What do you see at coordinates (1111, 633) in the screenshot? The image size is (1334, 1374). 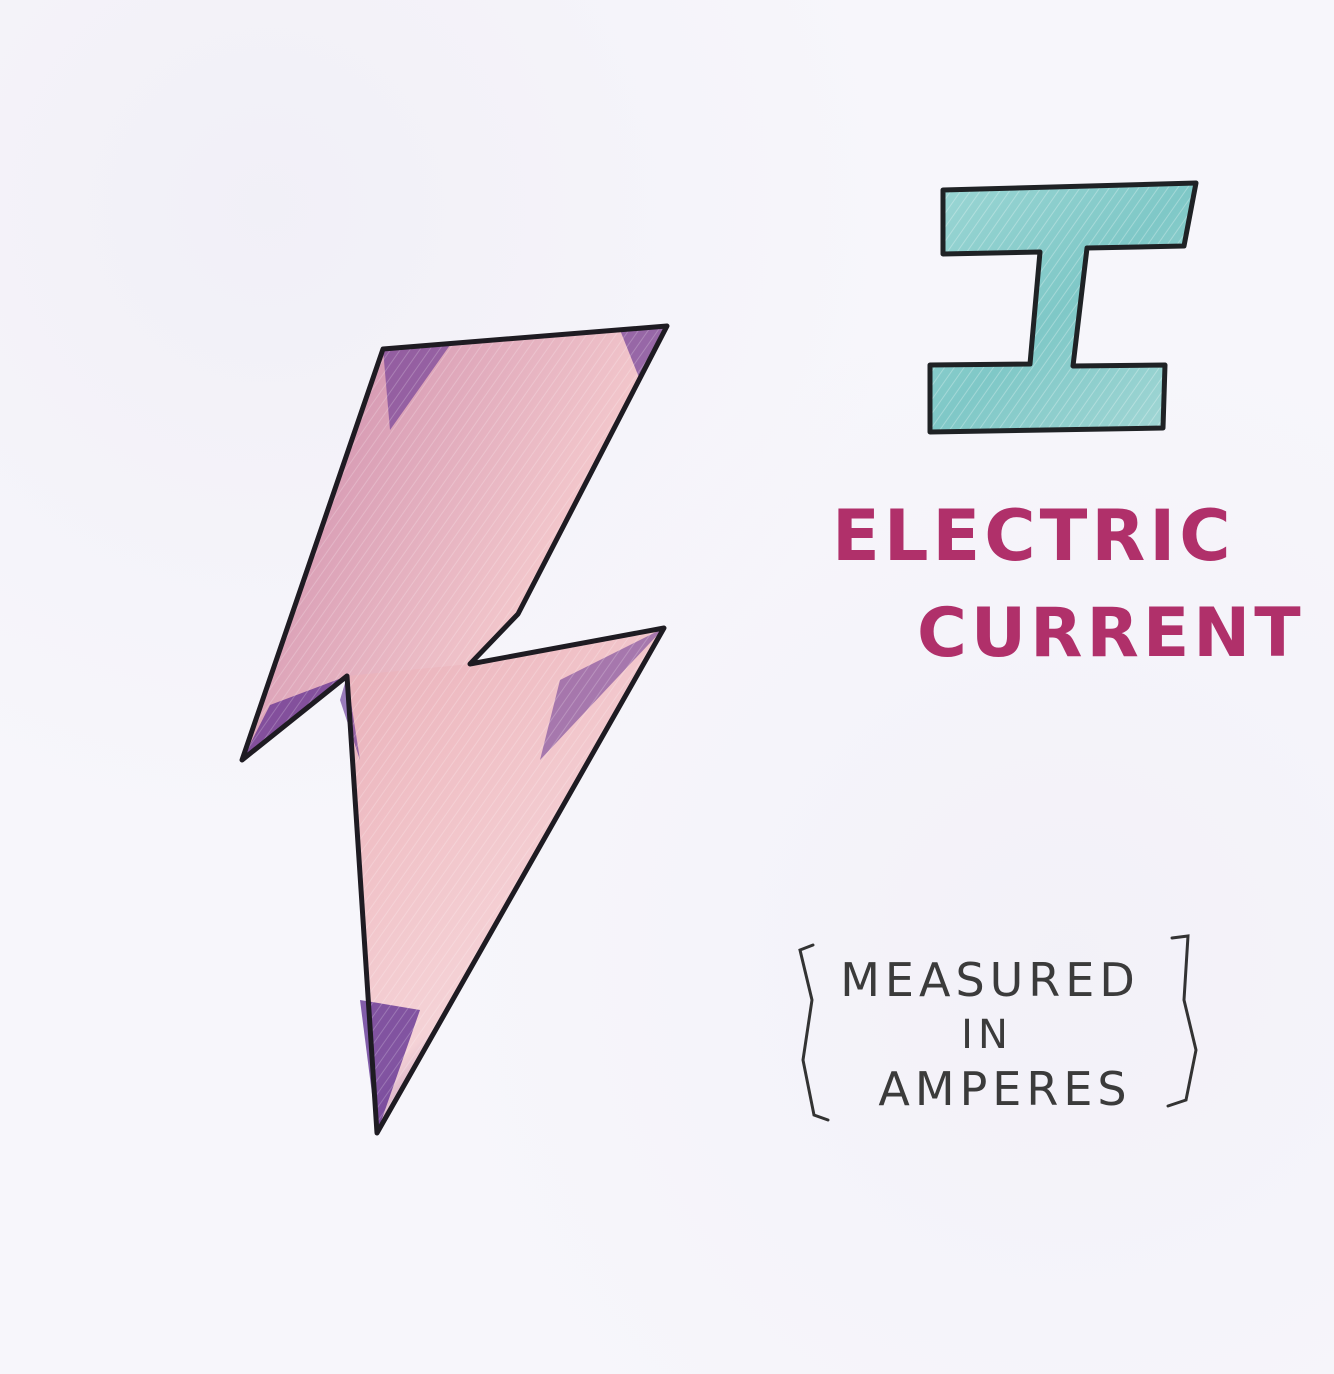 I see `label-line2: CURRENT` at bounding box center [1111, 633].